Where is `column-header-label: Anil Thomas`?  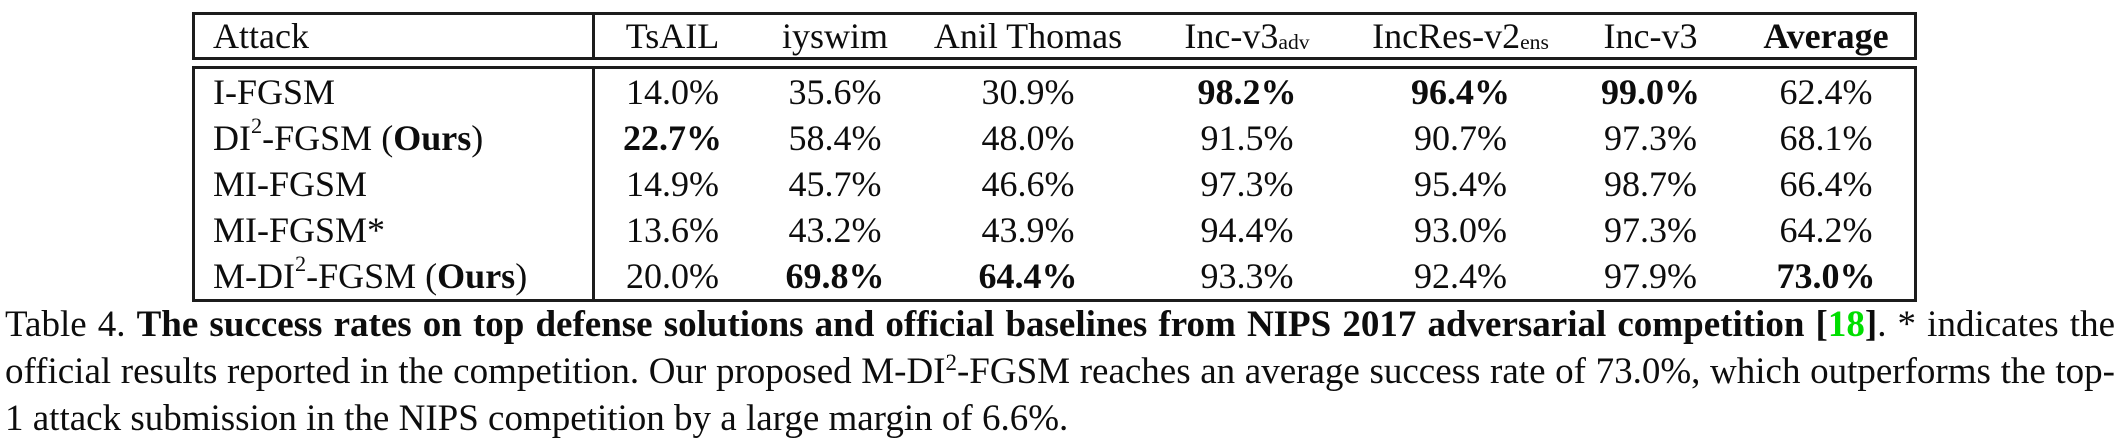
column-header-label: Anil Thomas is located at coordinates (1028, 36).